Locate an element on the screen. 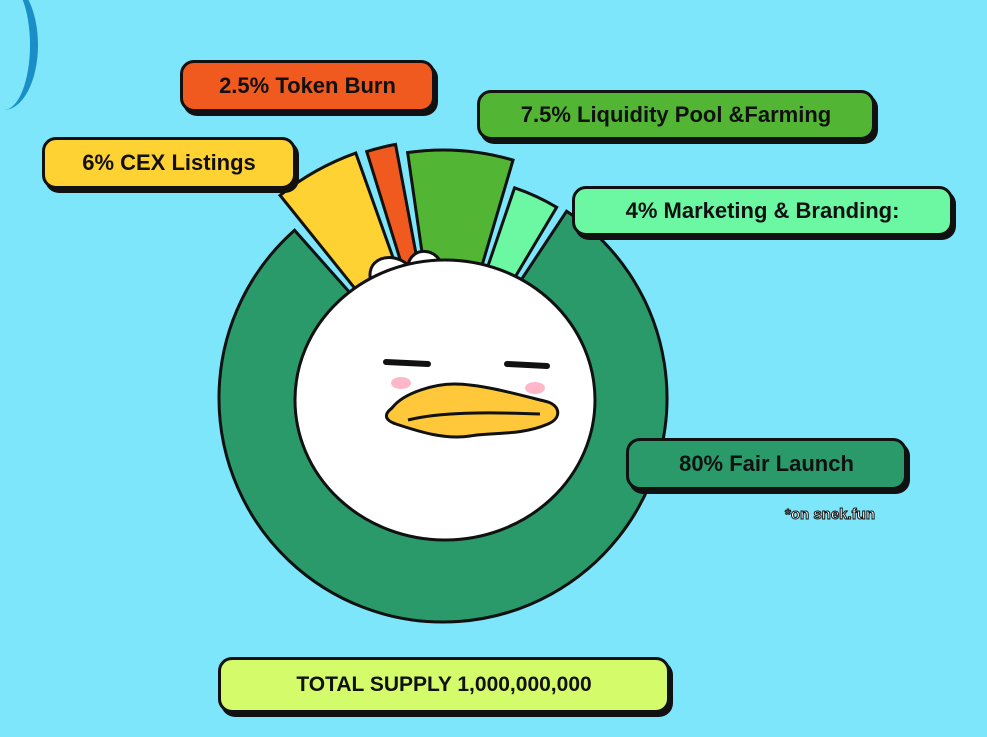  duck-mascot-icon is located at coordinates (445, 395).